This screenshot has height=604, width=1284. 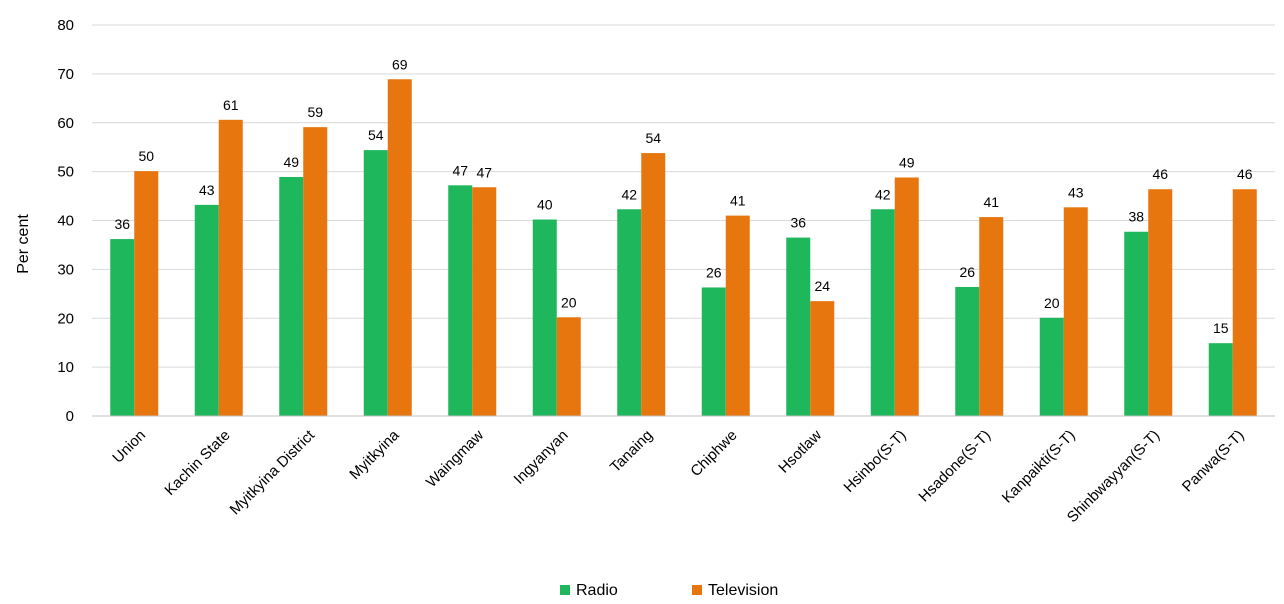 What do you see at coordinates (374, 454) in the screenshot?
I see `x-tick-label: Myitkyina` at bounding box center [374, 454].